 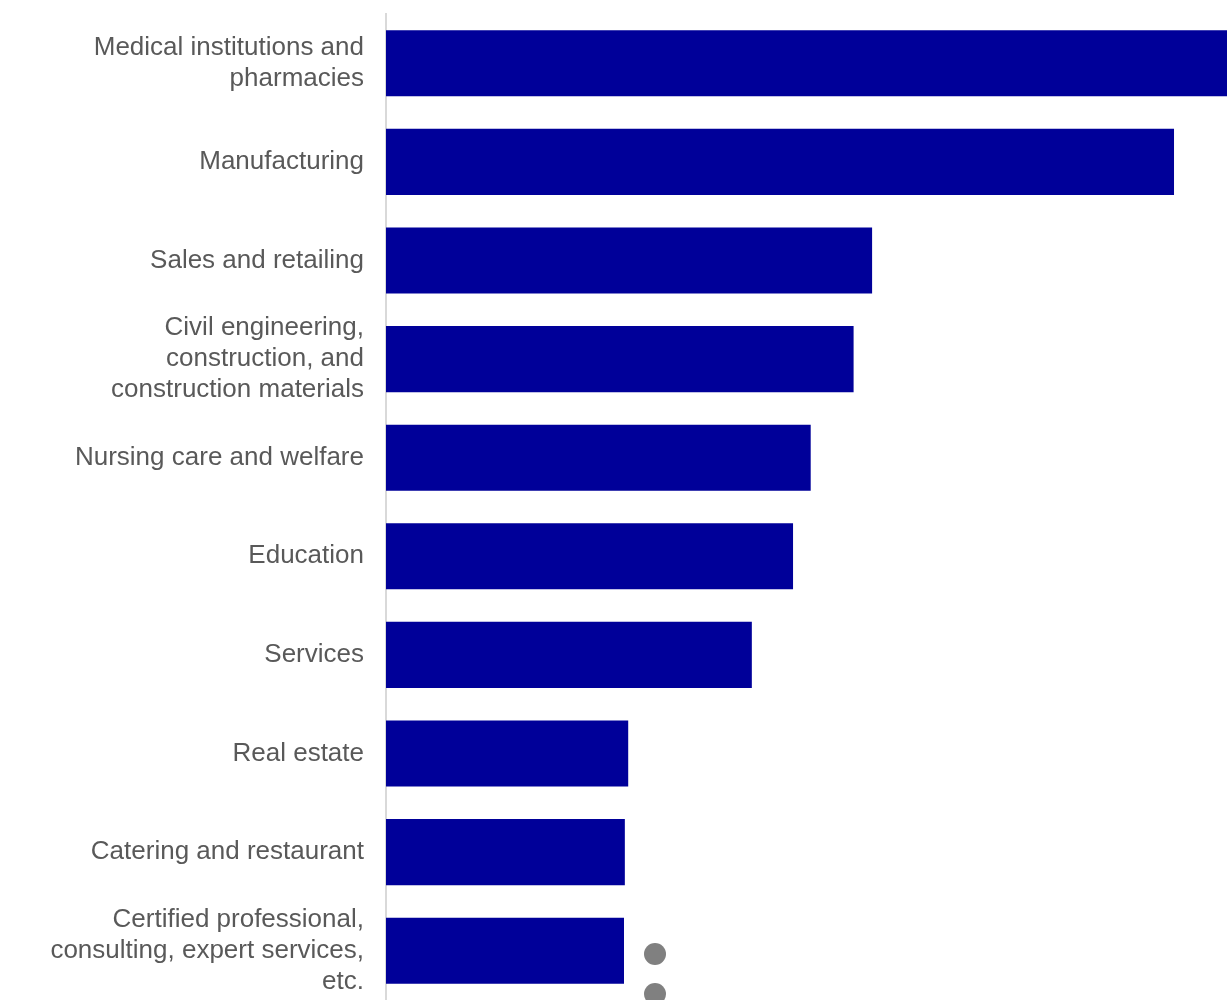 I want to click on y-tick-label: Services, so click(x=314, y=653).